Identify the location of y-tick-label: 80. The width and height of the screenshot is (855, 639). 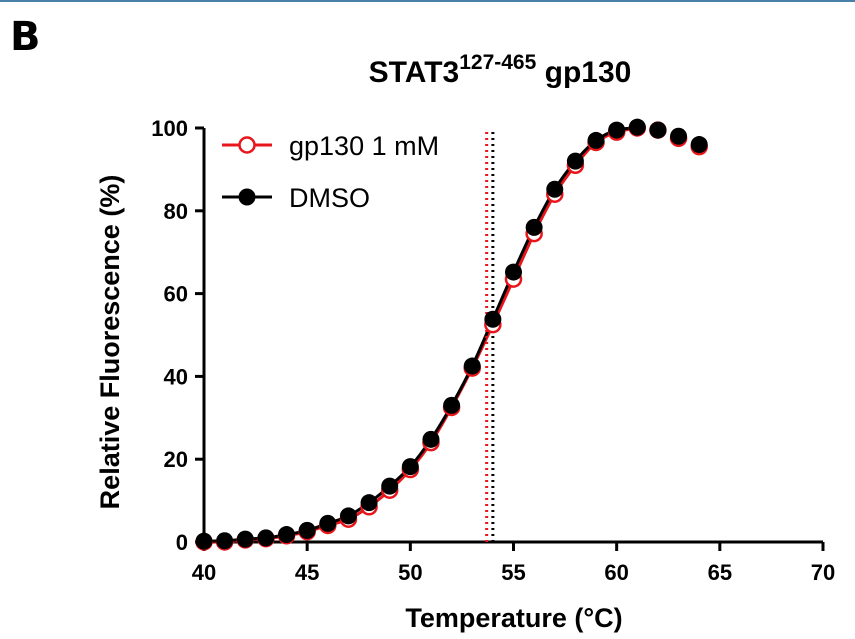
(176, 211).